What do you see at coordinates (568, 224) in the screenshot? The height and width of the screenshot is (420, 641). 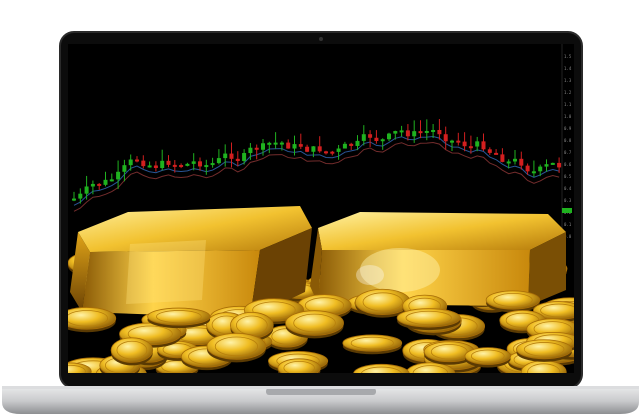 I see `scale-tick-label: 0.1` at bounding box center [568, 224].